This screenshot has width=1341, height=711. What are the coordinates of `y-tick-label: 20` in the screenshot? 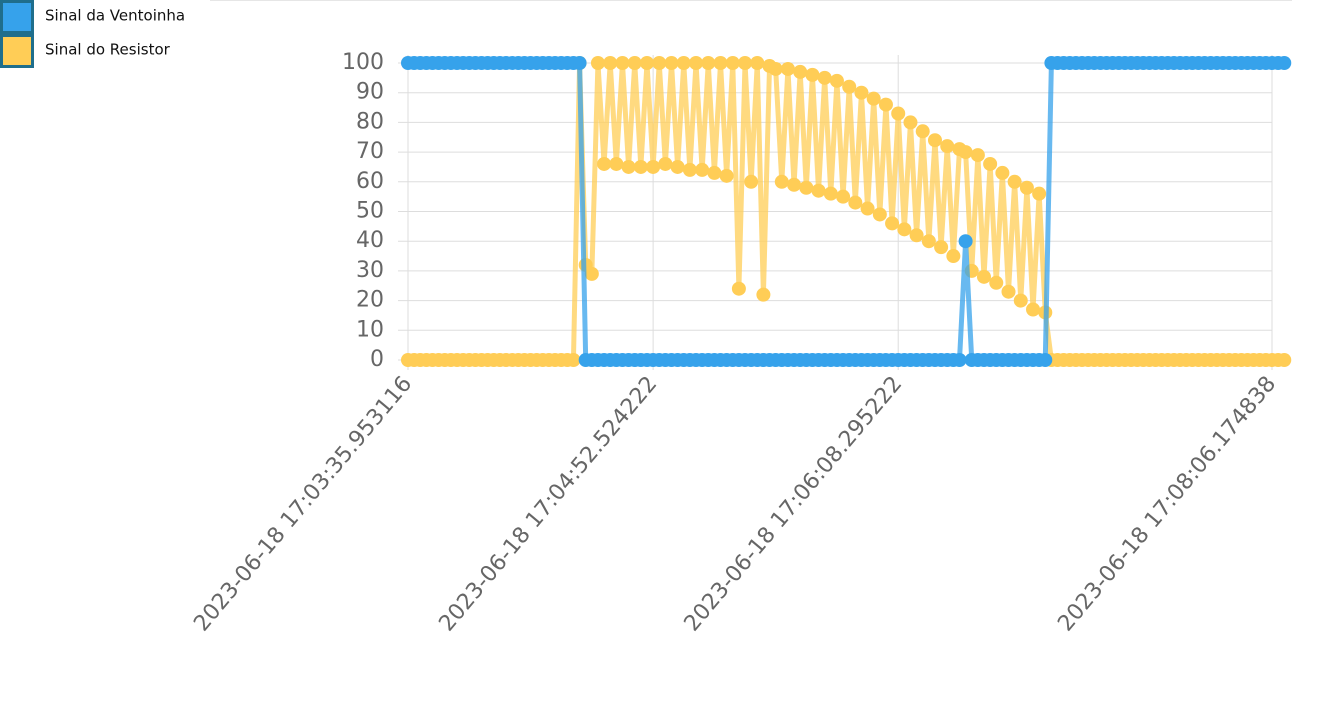 It's located at (370, 300).